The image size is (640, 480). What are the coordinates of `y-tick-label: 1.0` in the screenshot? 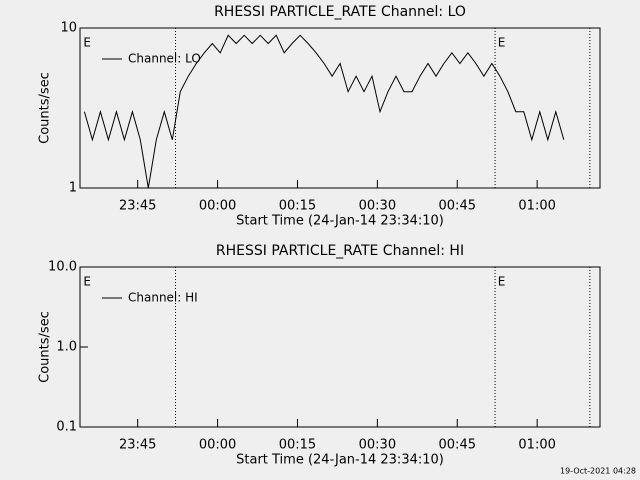 It's located at (66, 347).